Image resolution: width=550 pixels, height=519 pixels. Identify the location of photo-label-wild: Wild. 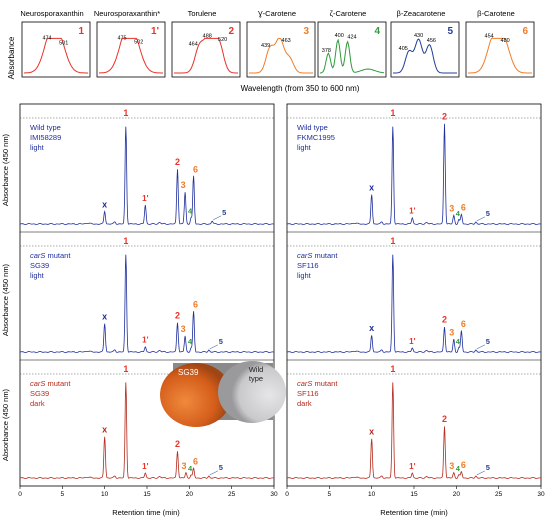
(256, 369).